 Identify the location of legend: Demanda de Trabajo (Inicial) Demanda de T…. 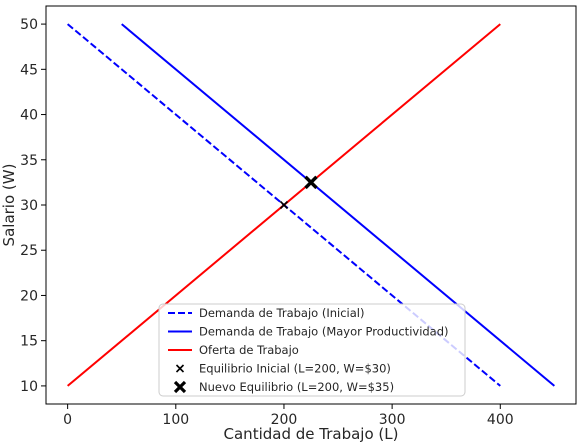
(312, 350).